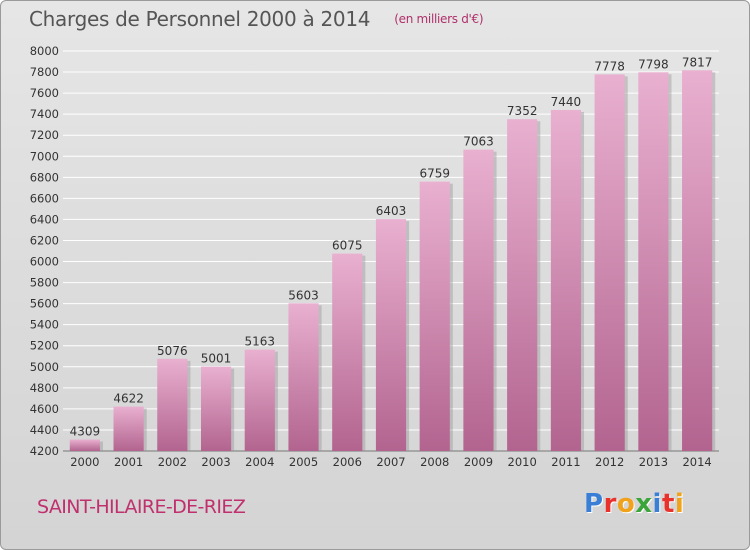  Describe the element at coordinates (44, 451) in the screenshot. I see `y-tick-label: 4200` at that location.